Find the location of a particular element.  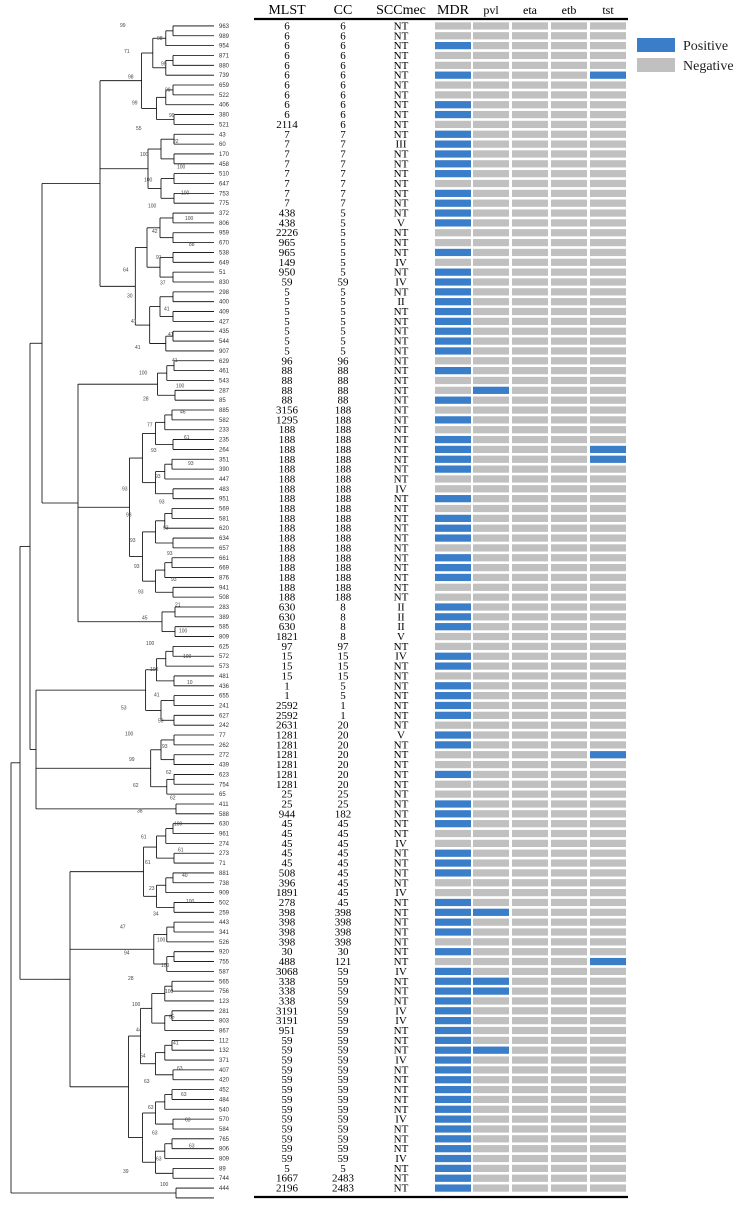

bootstrap-value: 41 is located at coordinates (175, 361).